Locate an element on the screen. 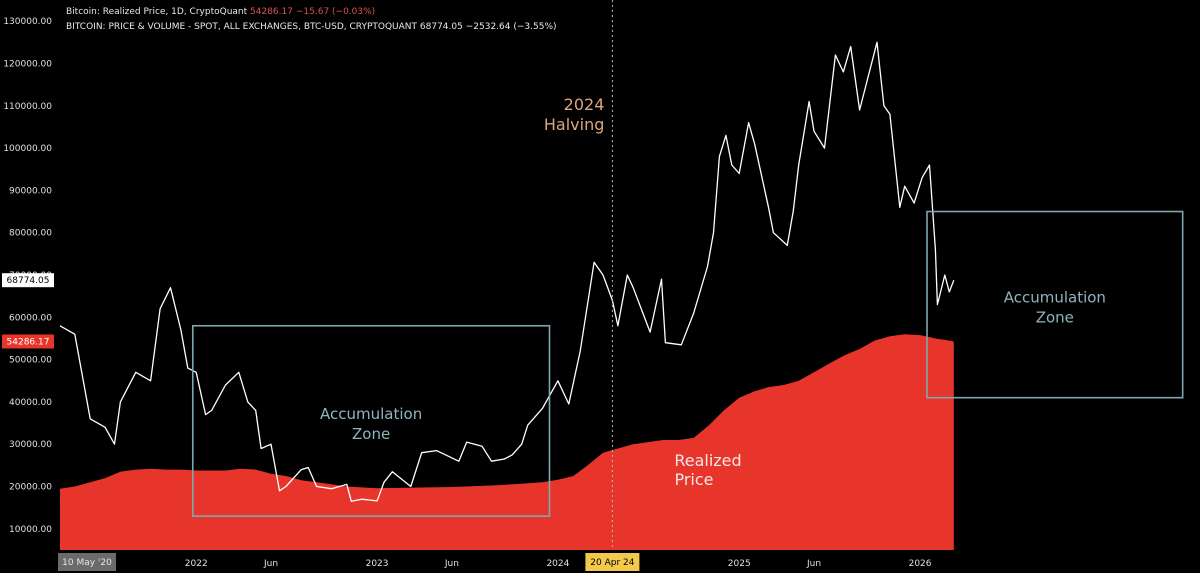 Image resolution: width=1200 pixels, height=573 pixels. price-last-value-tag-bg is located at coordinates (28, 280).